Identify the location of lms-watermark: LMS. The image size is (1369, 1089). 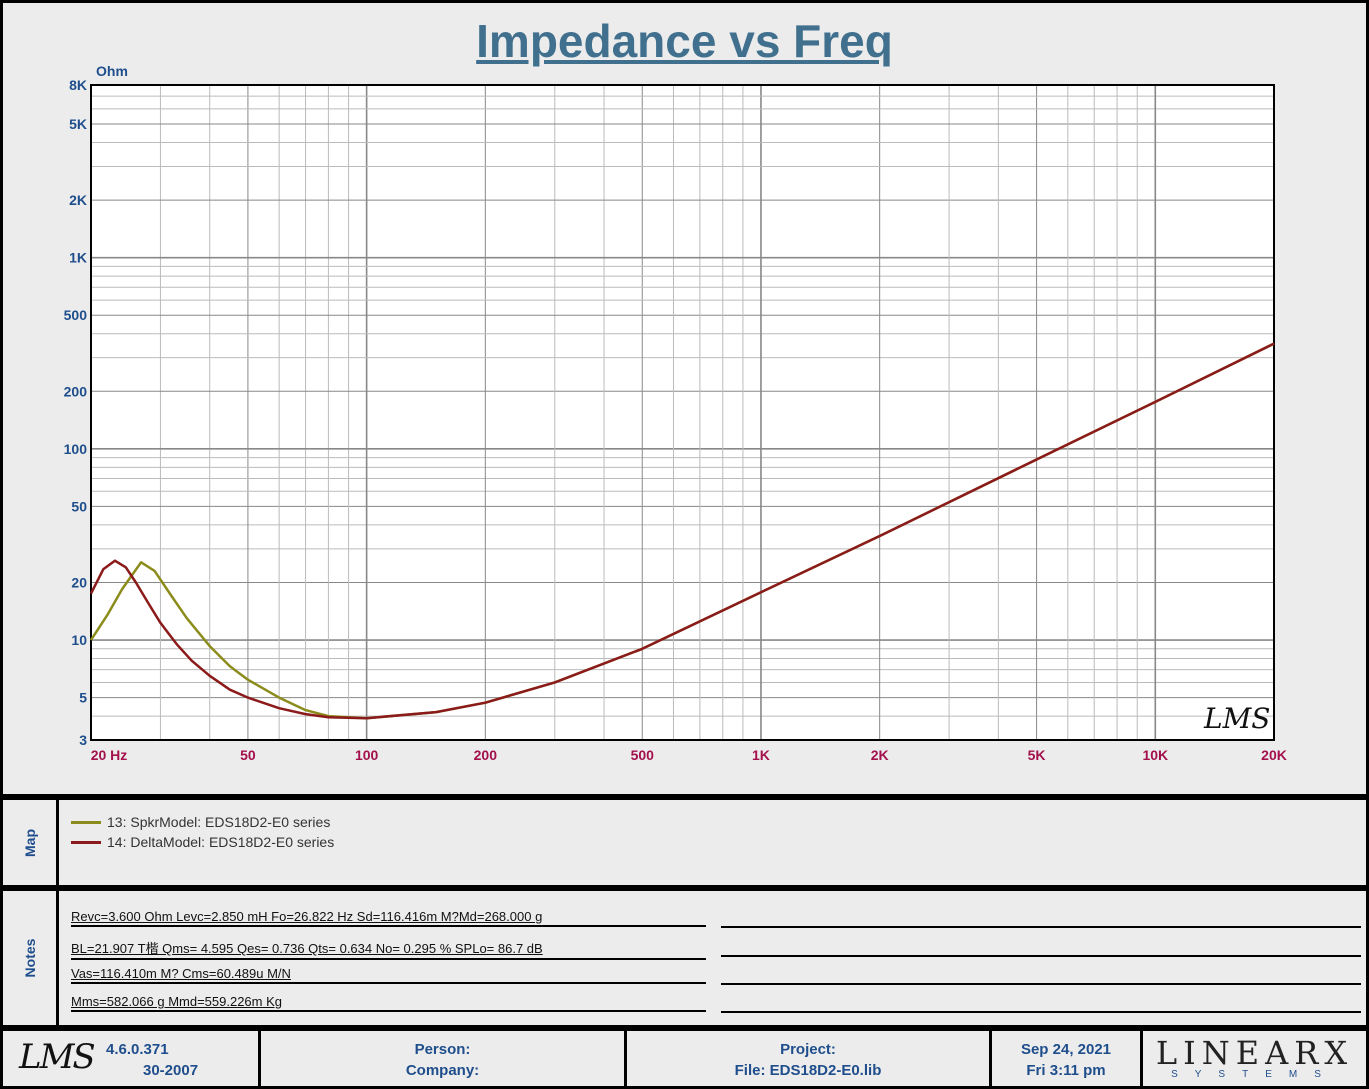
(1236, 718).